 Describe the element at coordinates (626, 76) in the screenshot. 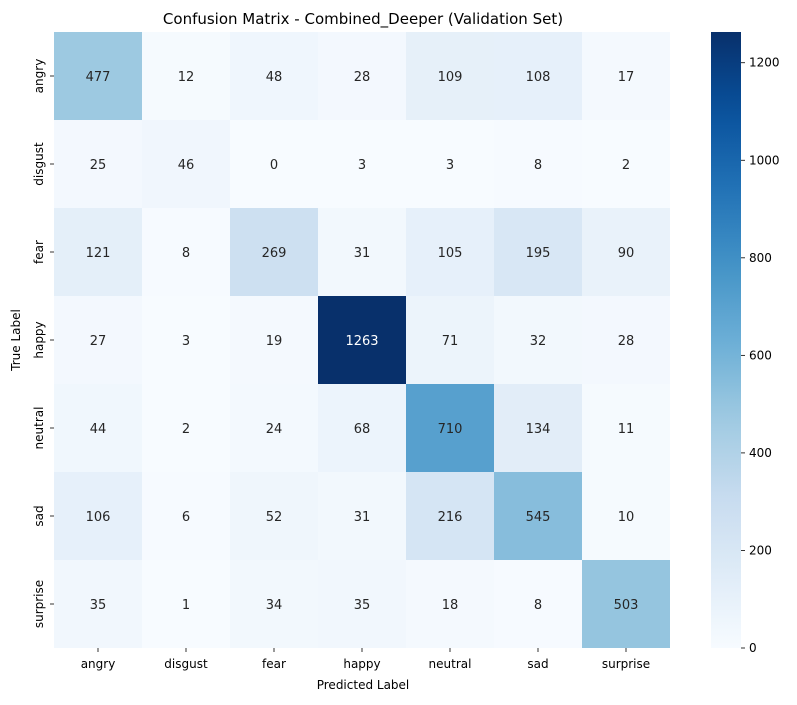

I see `cell-angry-surprise` at that location.